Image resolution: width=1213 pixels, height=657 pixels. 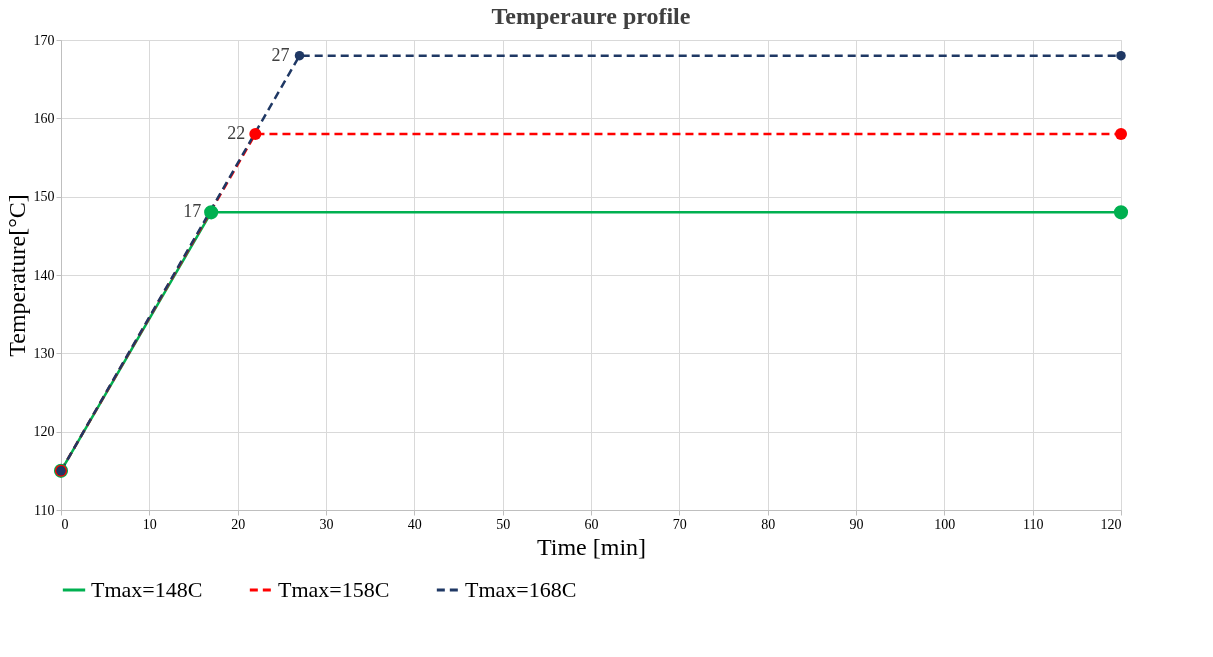 I want to click on legend-label: Tmax=168C, so click(x=521, y=589).